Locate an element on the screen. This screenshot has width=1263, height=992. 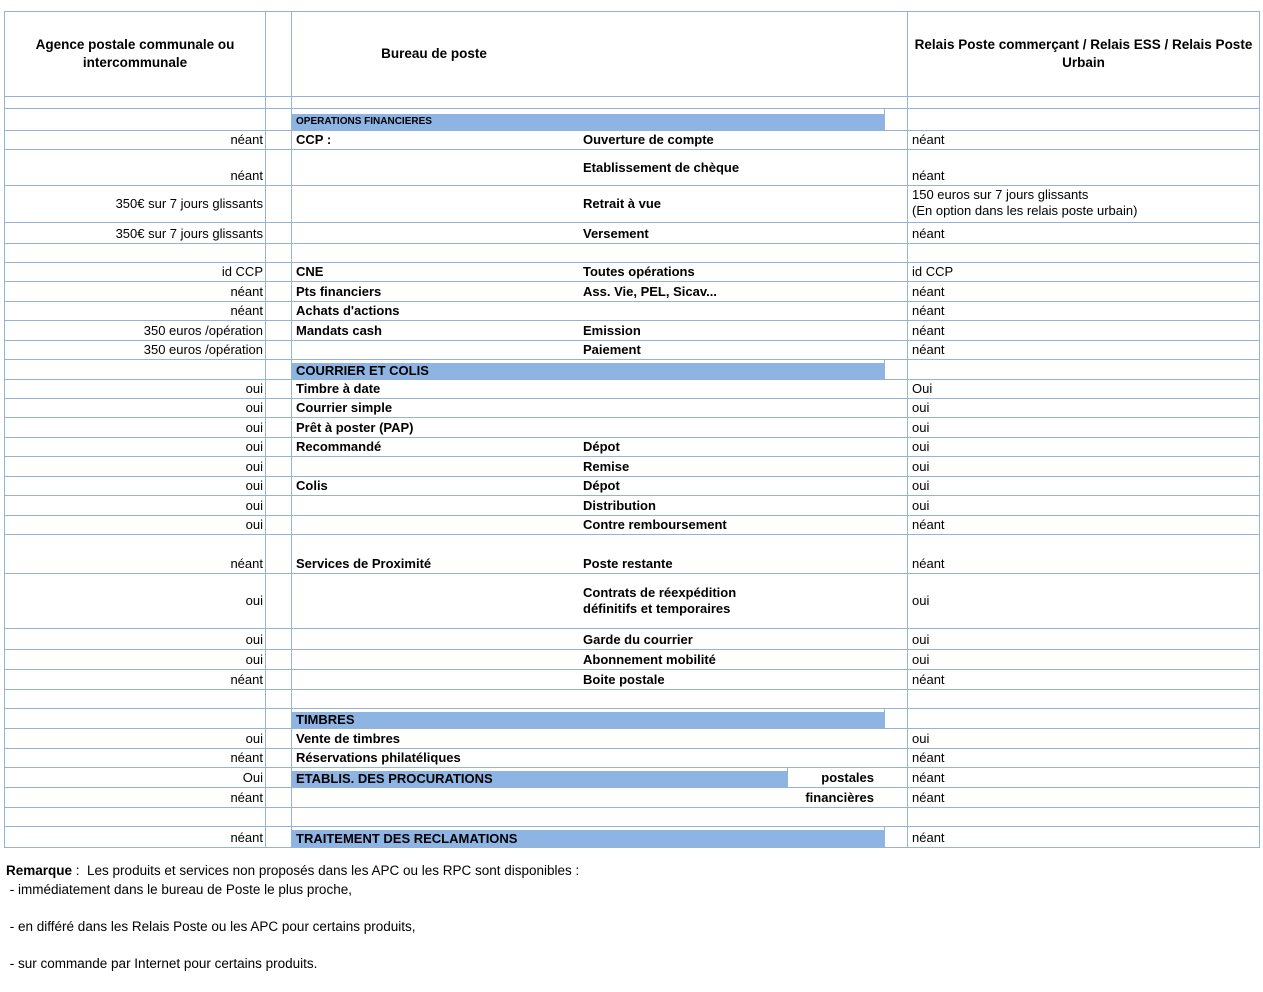
service-label: Contre remboursement is located at coordinates (655, 524).